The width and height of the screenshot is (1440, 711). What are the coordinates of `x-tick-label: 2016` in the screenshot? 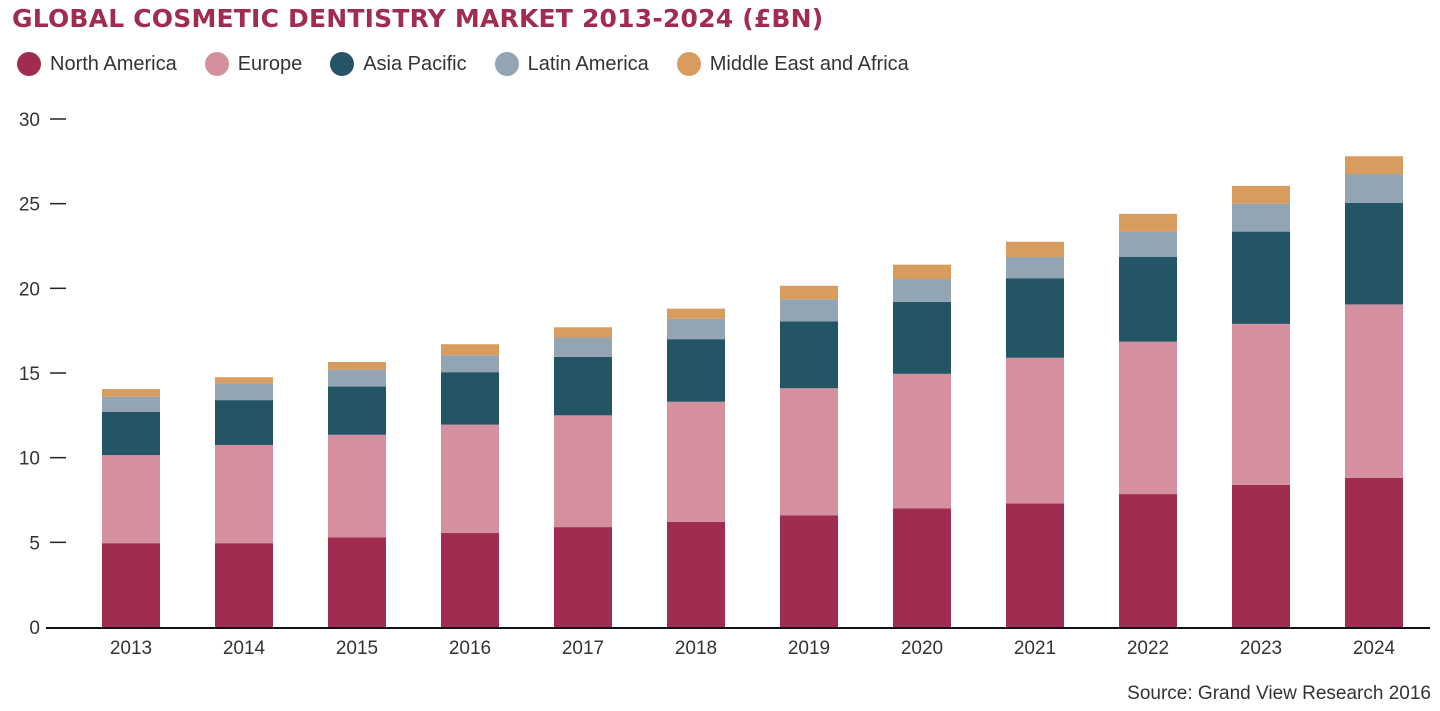 It's located at (470, 648).